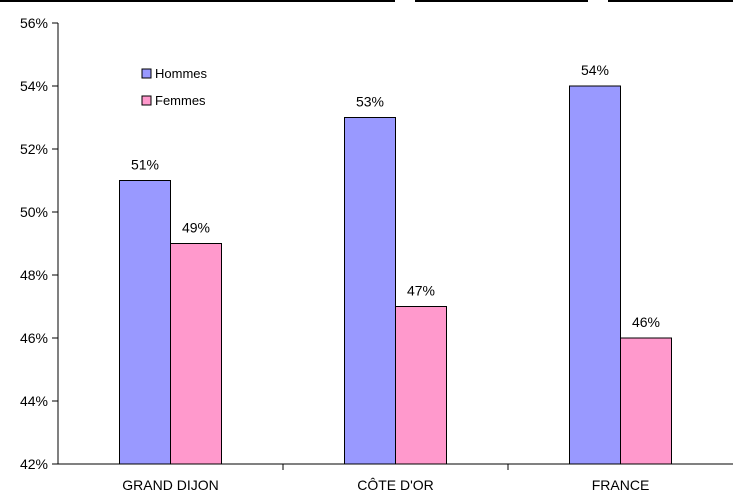 This screenshot has width=733, height=501. I want to click on legend-swatch-femmes, so click(146, 100).